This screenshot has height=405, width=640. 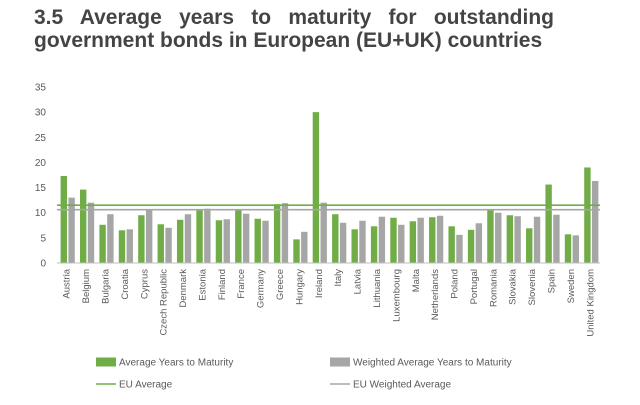 What do you see at coordinates (328, 207) in the screenshot?
I see `reference-lines` at bounding box center [328, 207].